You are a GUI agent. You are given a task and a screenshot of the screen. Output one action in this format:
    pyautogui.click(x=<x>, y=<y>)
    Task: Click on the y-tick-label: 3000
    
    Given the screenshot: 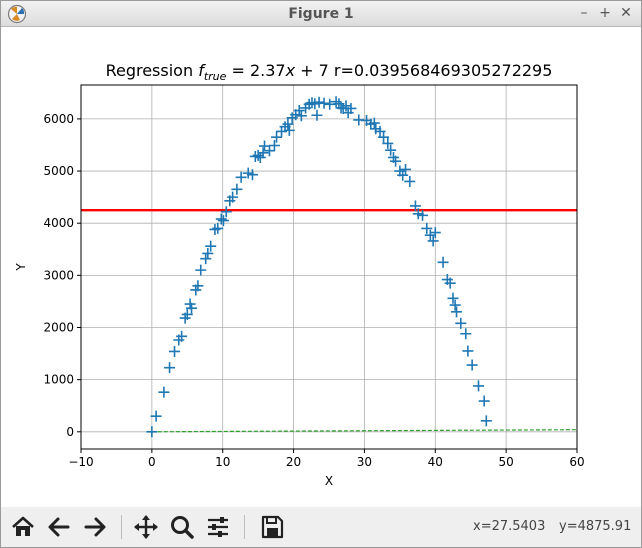 What is the action you would take?
    pyautogui.click(x=58, y=275)
    